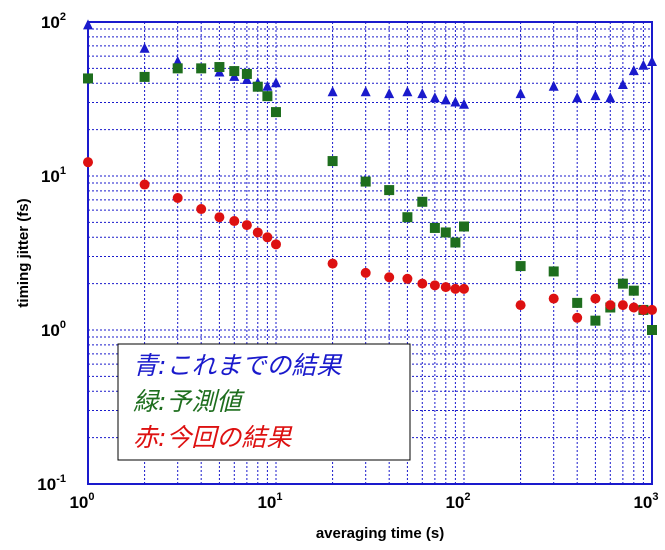 The height and width of the screenshot is (550, 665). What do you see at coordinates (264, 402) in the screenshot?
I see `legend-box` at bounding box center [264, 402].